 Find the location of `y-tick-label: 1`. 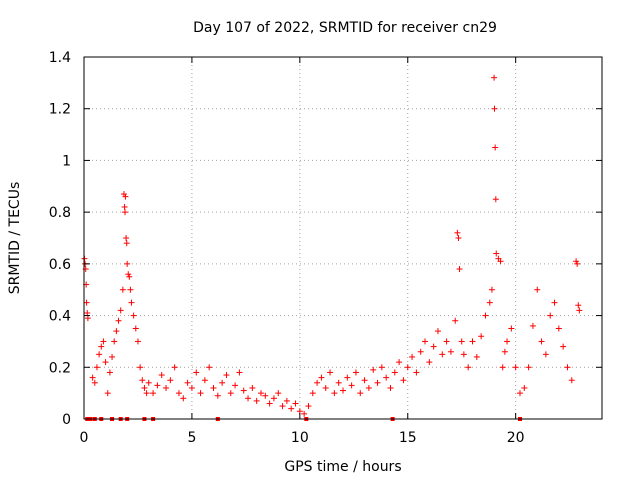

y-tick-label: 1 is located at coordinates (66, 161).